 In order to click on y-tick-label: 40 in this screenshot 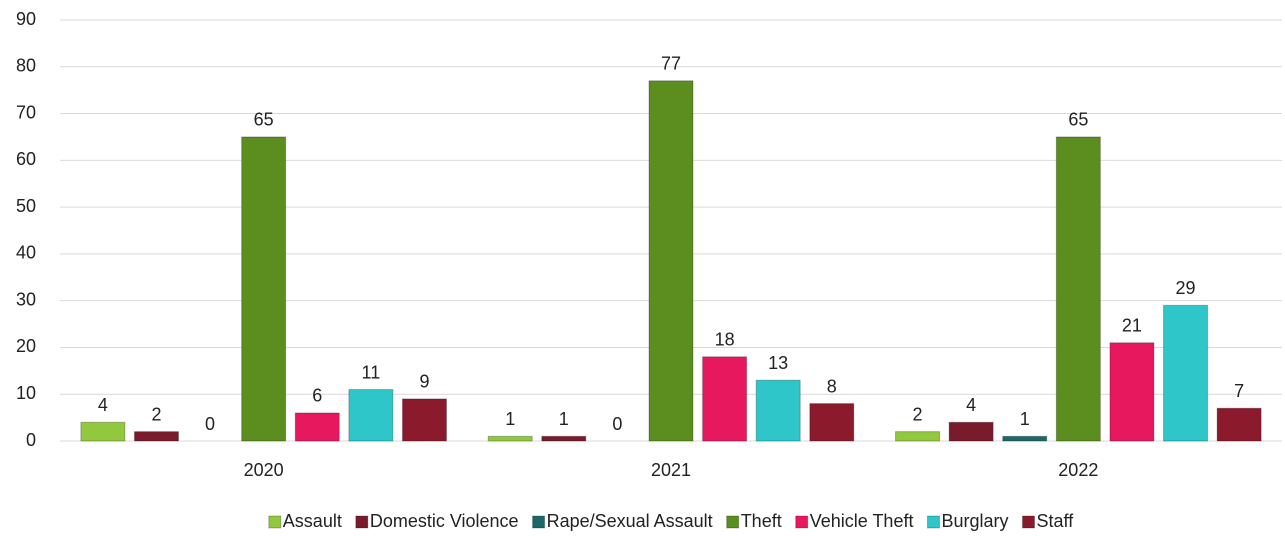, I will do `click(26, 253)`.